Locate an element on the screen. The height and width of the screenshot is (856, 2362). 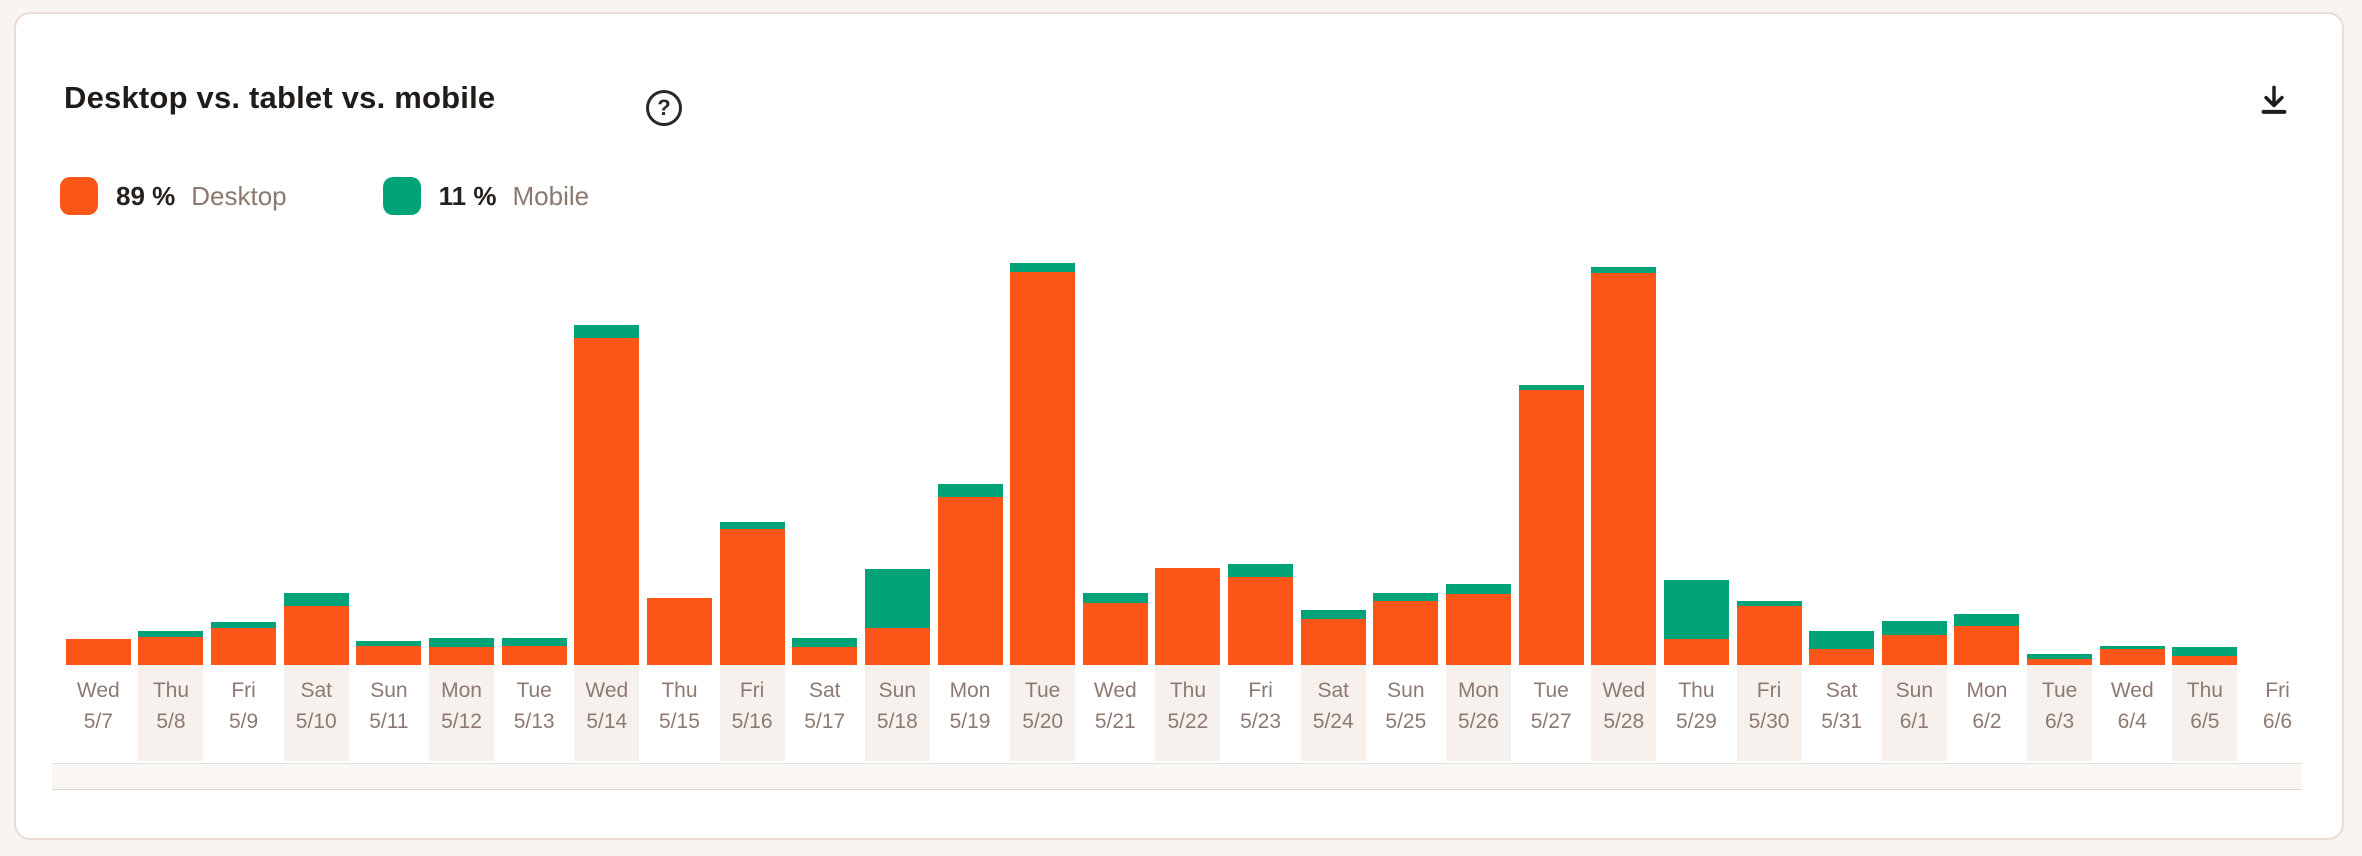
chart-column: Wed 6/4 is located at coordinates (2132, 508).